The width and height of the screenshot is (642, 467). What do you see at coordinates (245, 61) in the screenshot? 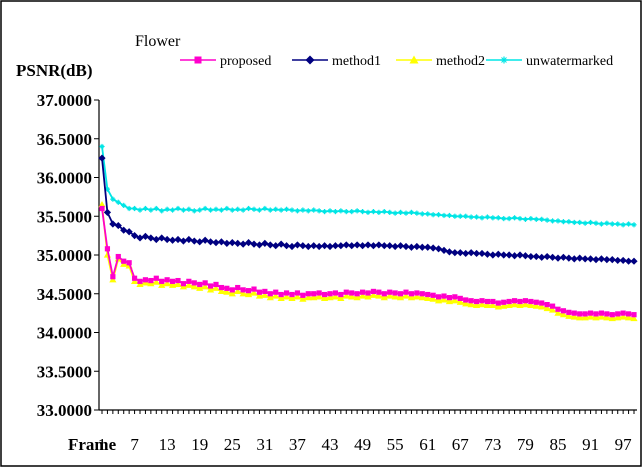
I see `legend-label: proposed` at bounding box center [245, 61].